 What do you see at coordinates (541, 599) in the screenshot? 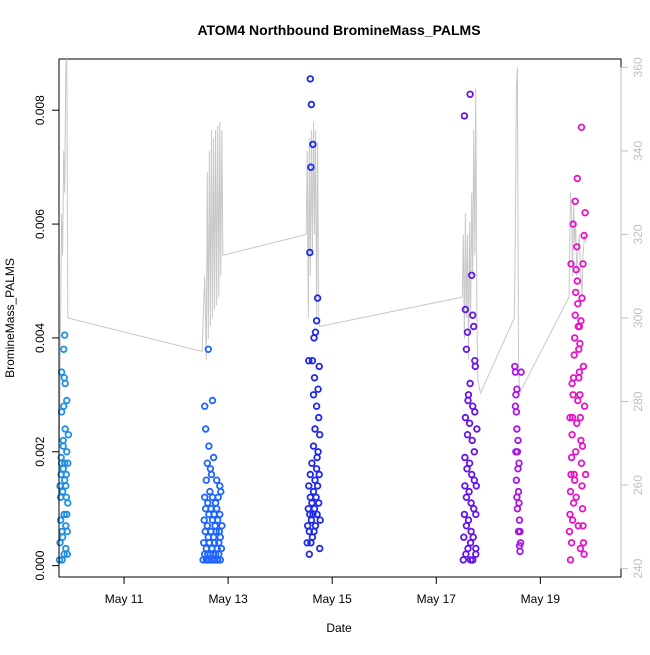
I see `x-tick-label: May 19` at bounding box center [541, 599].